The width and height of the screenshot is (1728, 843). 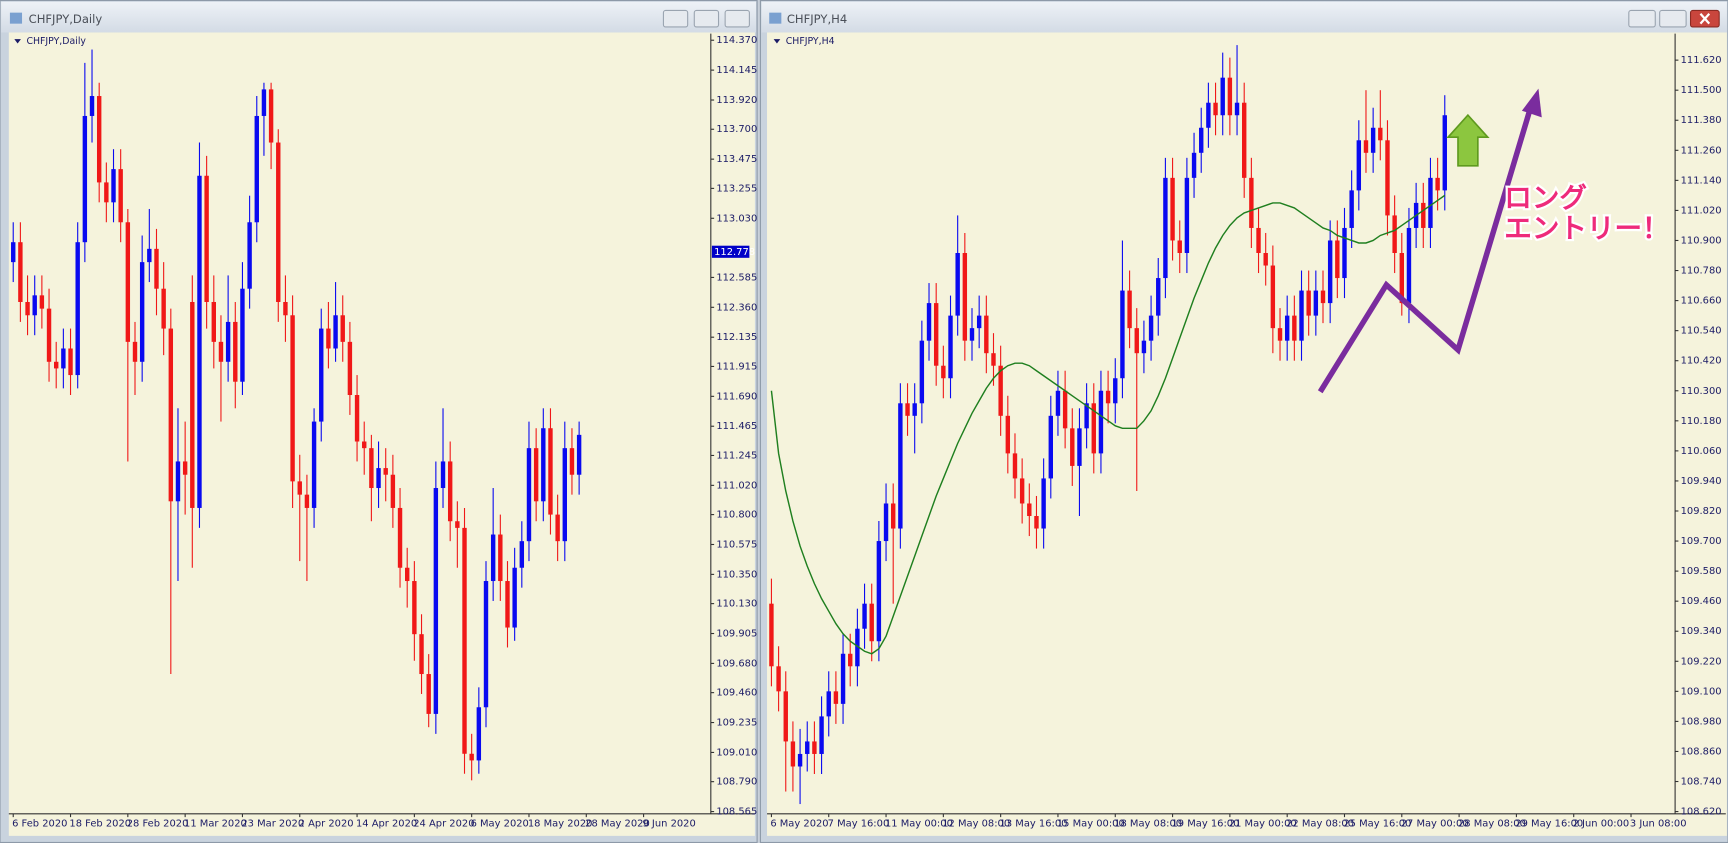 What do you see at coordinates (1701, 782) in the screenshot?
I see `y-tick-label: 108.740` at bounding box center [1701, 782].